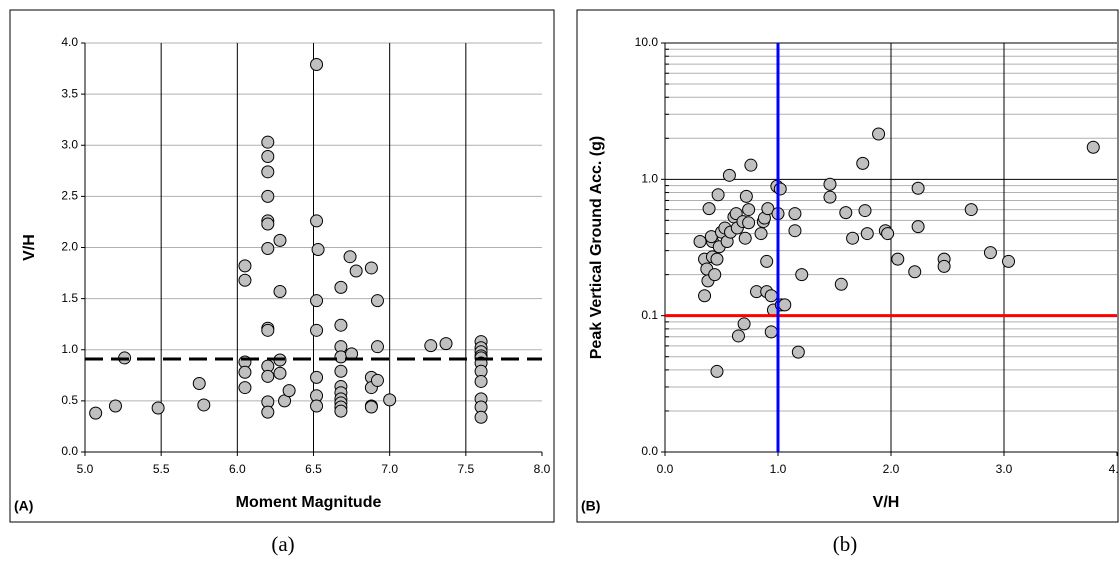 The image size is (1119, 562). I want to click on x-tick-label: 1.0, so click(778, 469).